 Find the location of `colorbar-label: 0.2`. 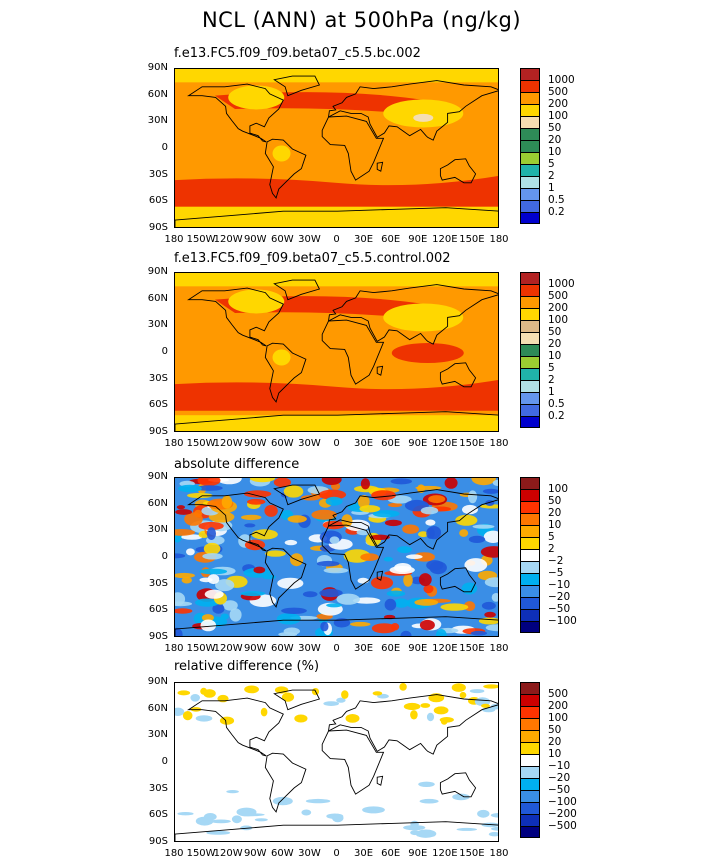

colorbar-label: 0.2 is located at coordinates (556, 416).